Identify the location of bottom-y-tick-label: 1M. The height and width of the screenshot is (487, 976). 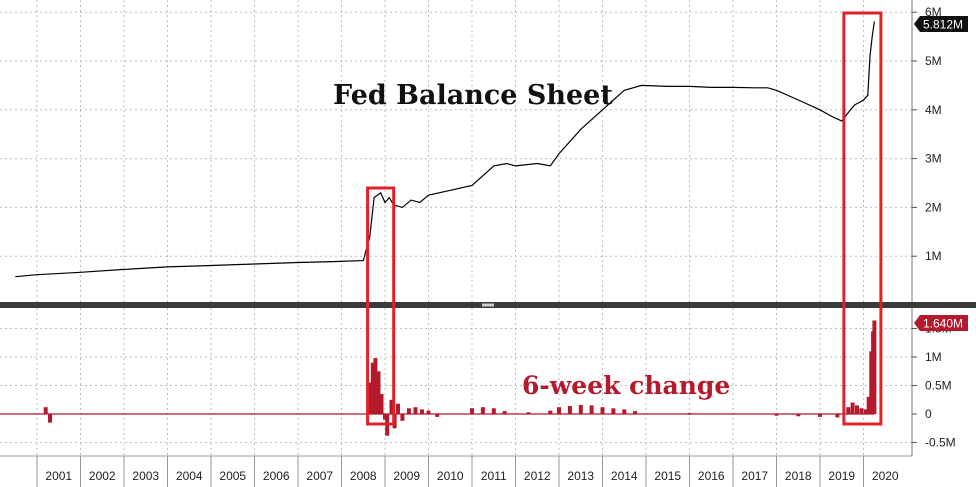
(933, 357).